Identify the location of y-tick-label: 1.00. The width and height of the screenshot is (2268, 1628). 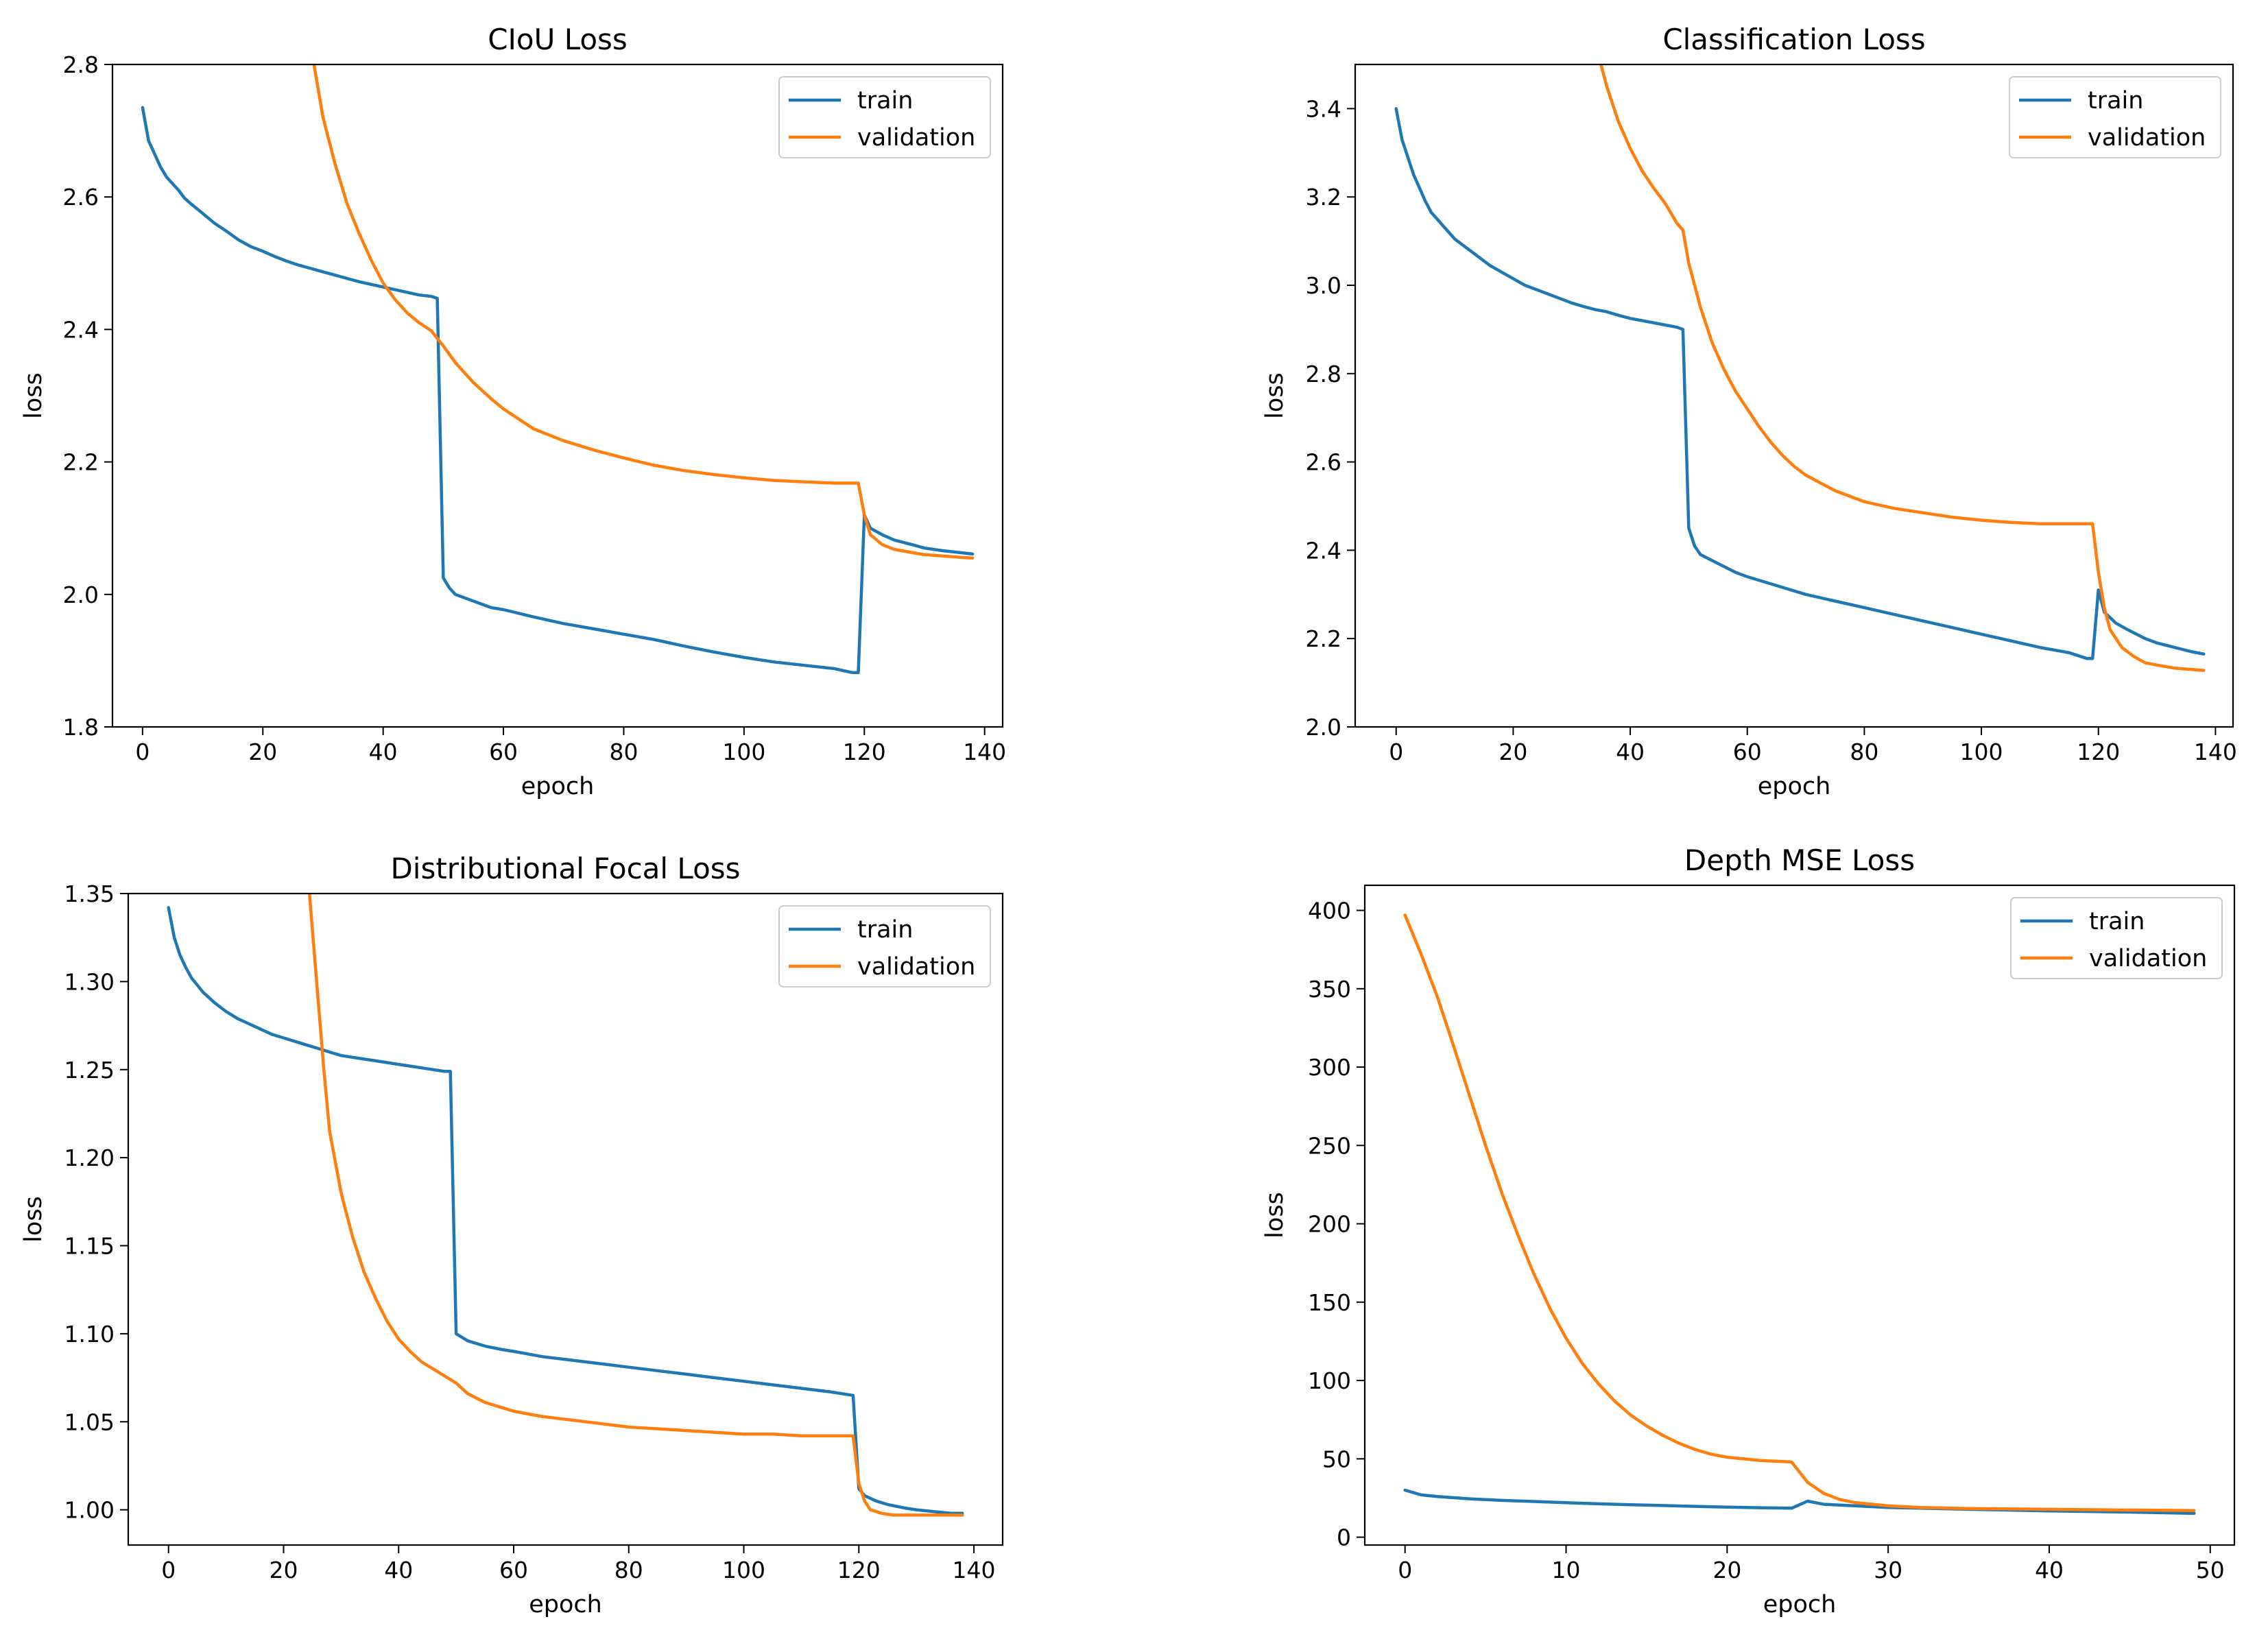
(89, 1510).